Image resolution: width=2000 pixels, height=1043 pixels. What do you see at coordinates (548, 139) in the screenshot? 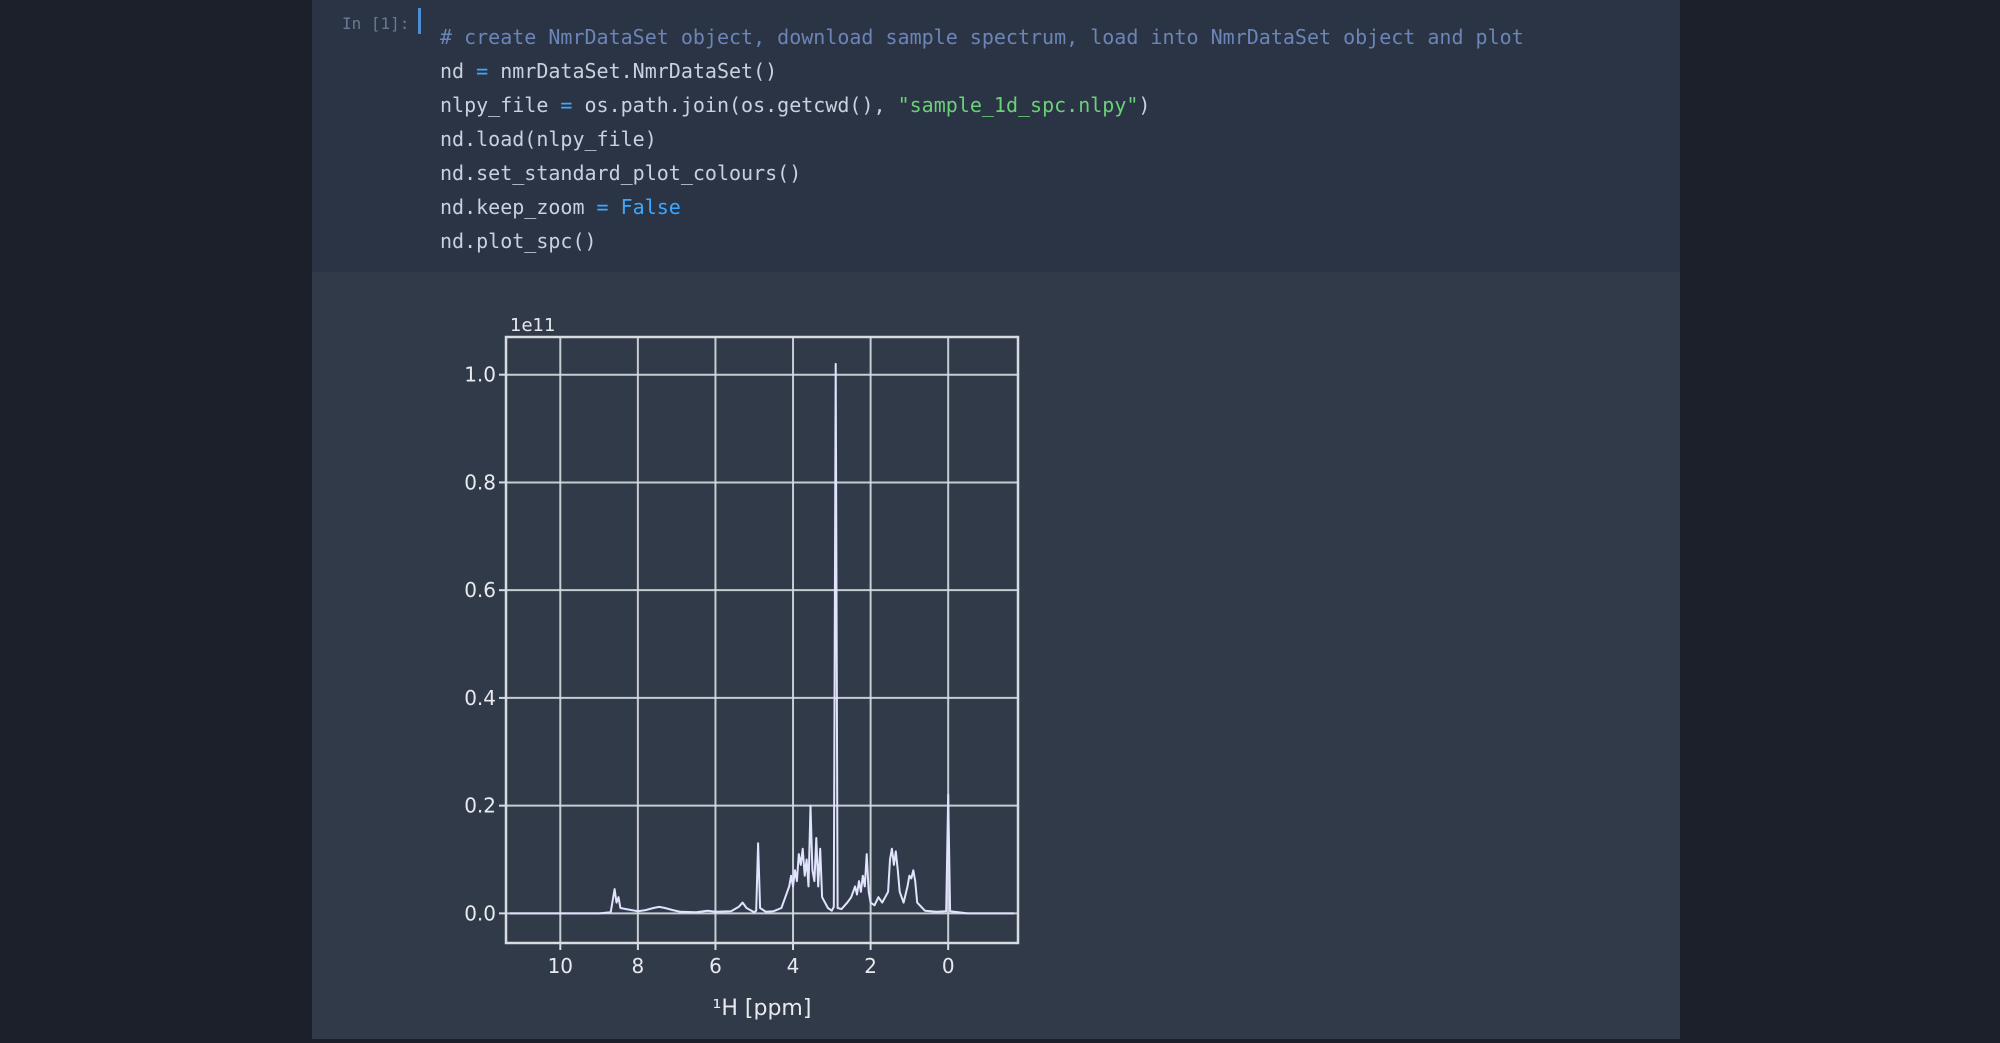
I see `code-token-plain: nd.load(nlpy_file)` at bounding box center [548, 139].